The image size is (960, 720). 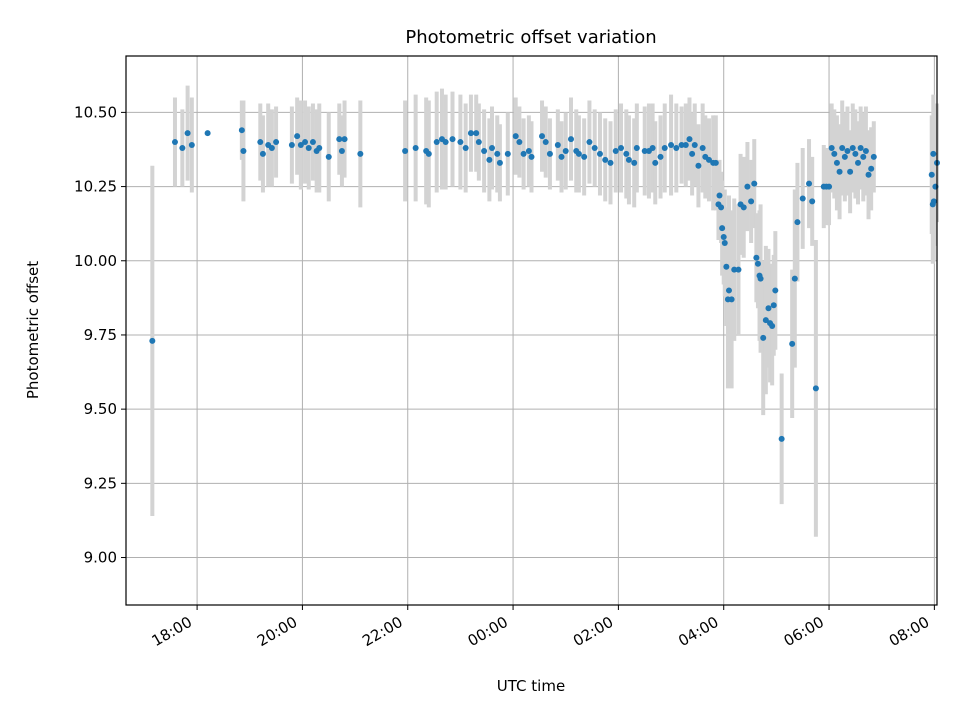 I want to click on x-tick-label: 22:00, so click(x=382, y=631).